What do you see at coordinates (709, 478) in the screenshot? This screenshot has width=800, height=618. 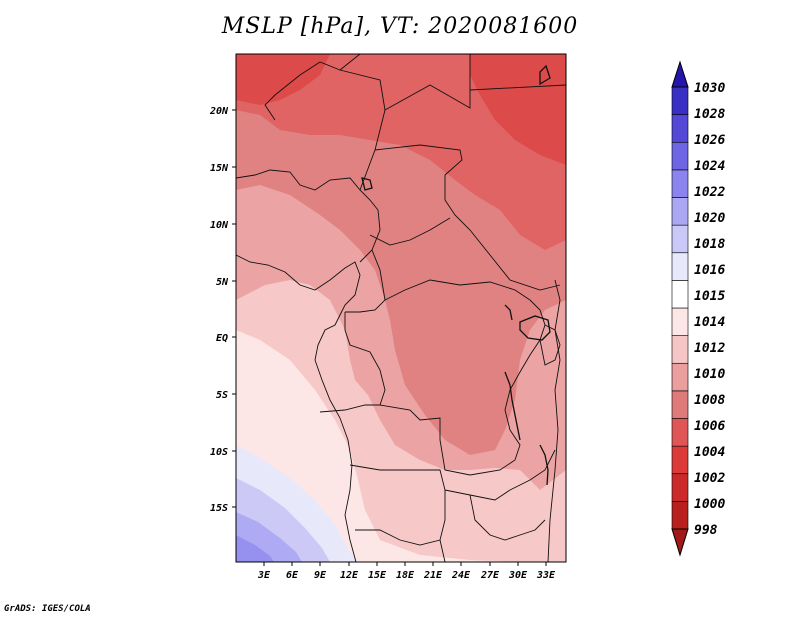 I see `colorbar-level-label: 1002` at bounding box center [709, 478].